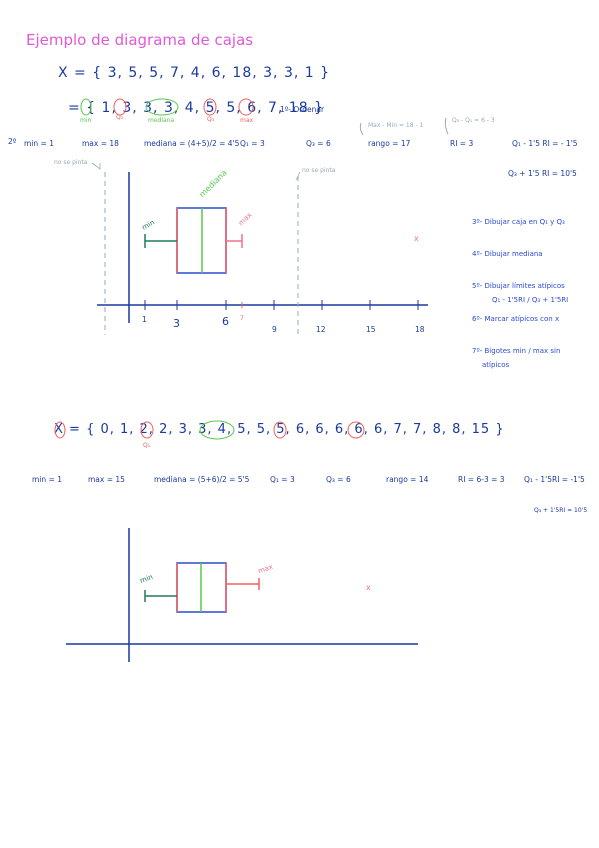 This screenshot has height=848, width=599. Describe the element at coordinates (319, 170) in the screenshot. I see `right-fence-label: no se pinta` at that location.